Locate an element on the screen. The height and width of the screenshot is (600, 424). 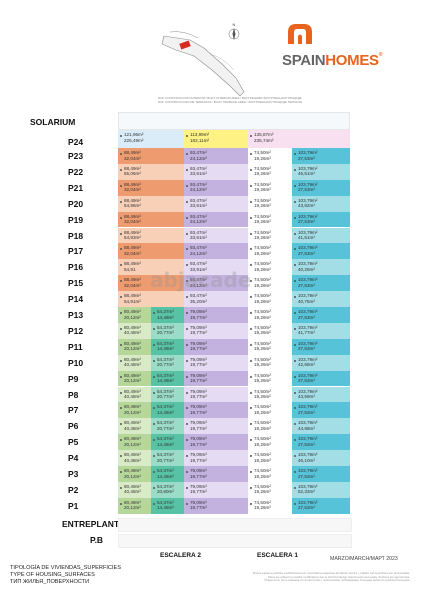
unit-cell-p21-1: 88,49m² 32,04m² is located at coordinates (151, 187).